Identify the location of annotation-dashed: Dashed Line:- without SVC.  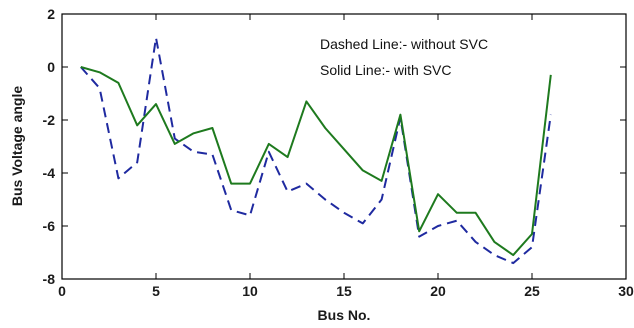
(404, 44).